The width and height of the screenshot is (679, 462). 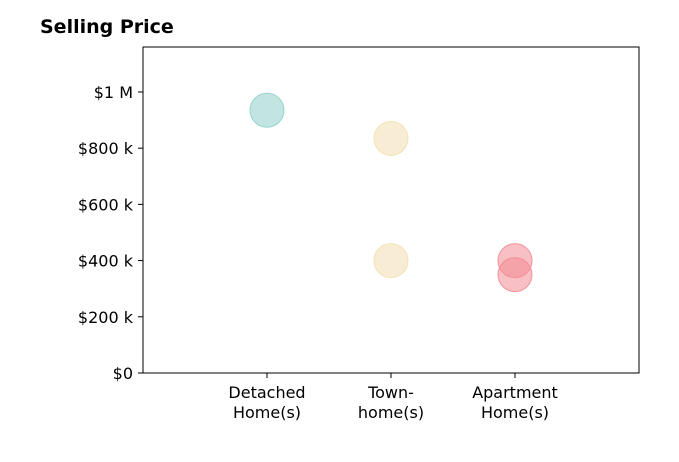 What do you see at coordinates (110, 233) in the screenshot?
I see `y-axis: $0 $200 k $400 k $600 k $800 k $1 M` at bounding box center [110, 233].